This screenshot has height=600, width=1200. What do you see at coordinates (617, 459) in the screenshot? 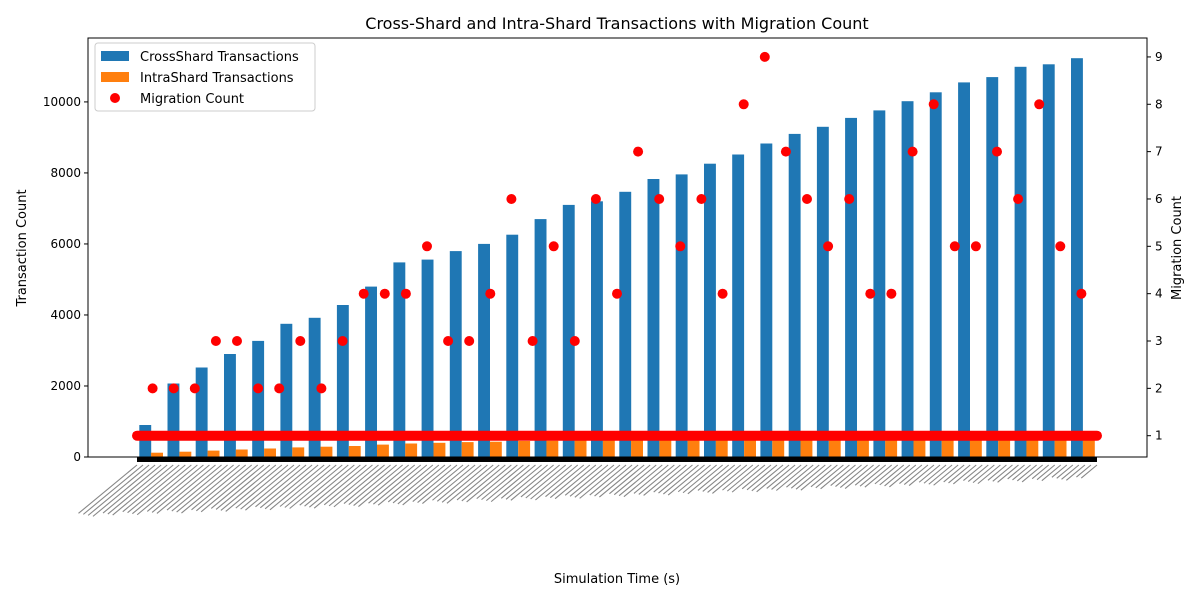
I see `x-tick-strip` at bounding box center [617, 459].